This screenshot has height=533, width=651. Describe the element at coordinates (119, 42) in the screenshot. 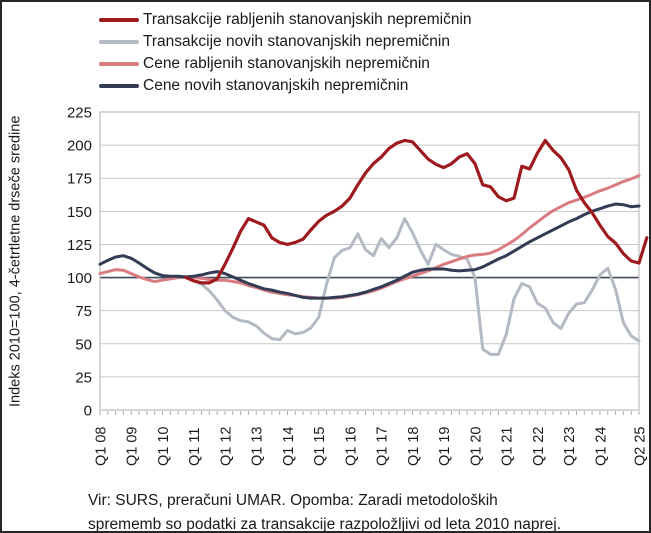

I see `legend-swatch-transakcije-novih` at that location.